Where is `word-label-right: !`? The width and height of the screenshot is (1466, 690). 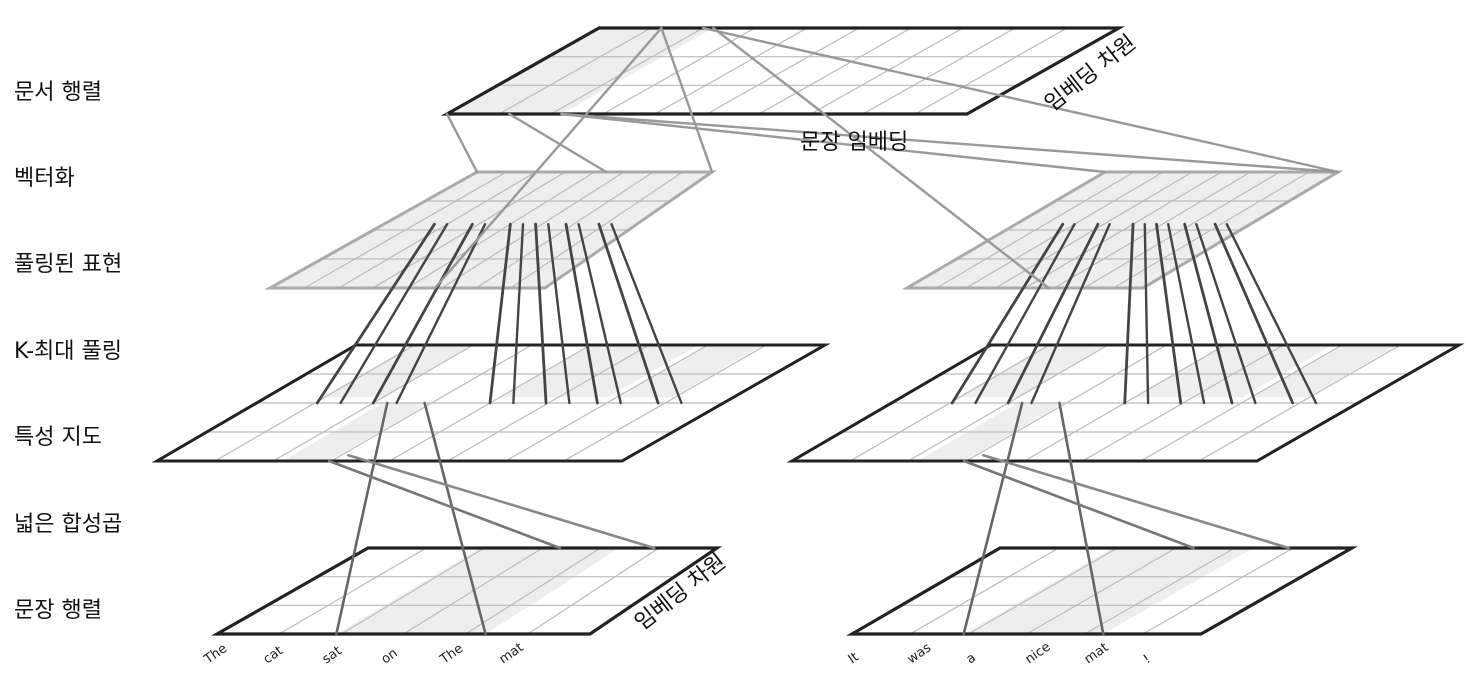 word-label-right: ! is located at coordinates (1147, 659).